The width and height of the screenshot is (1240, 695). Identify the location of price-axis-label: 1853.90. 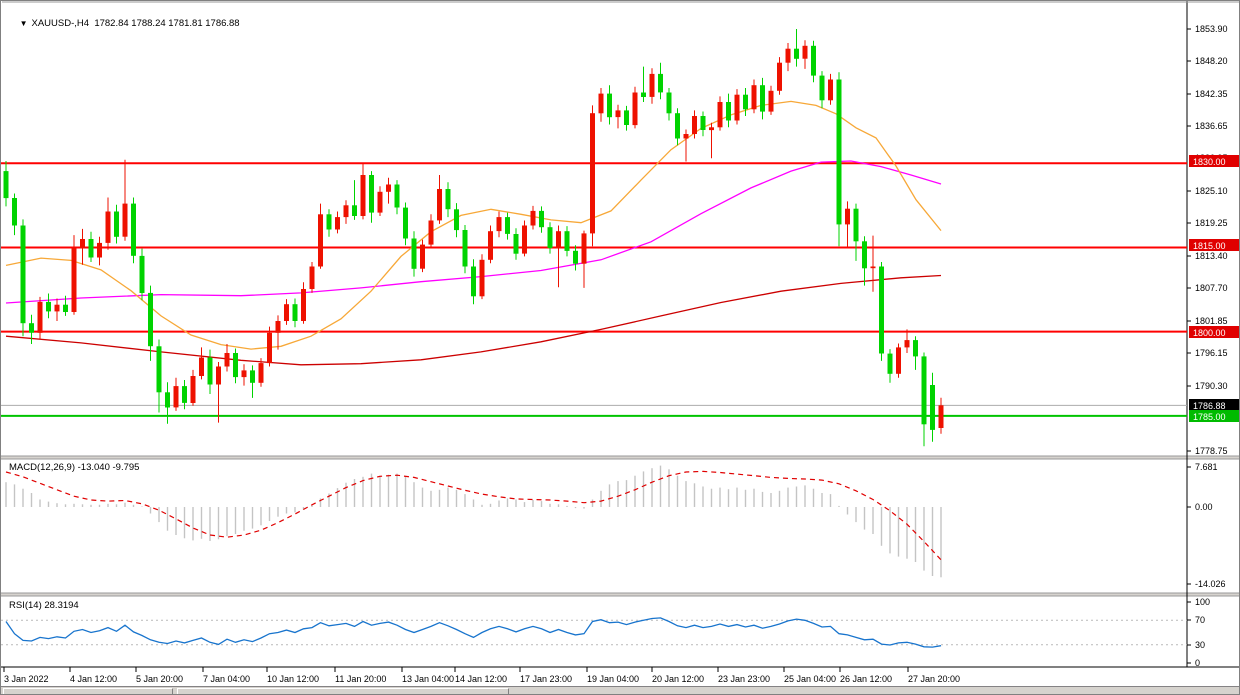
(1211, 29).